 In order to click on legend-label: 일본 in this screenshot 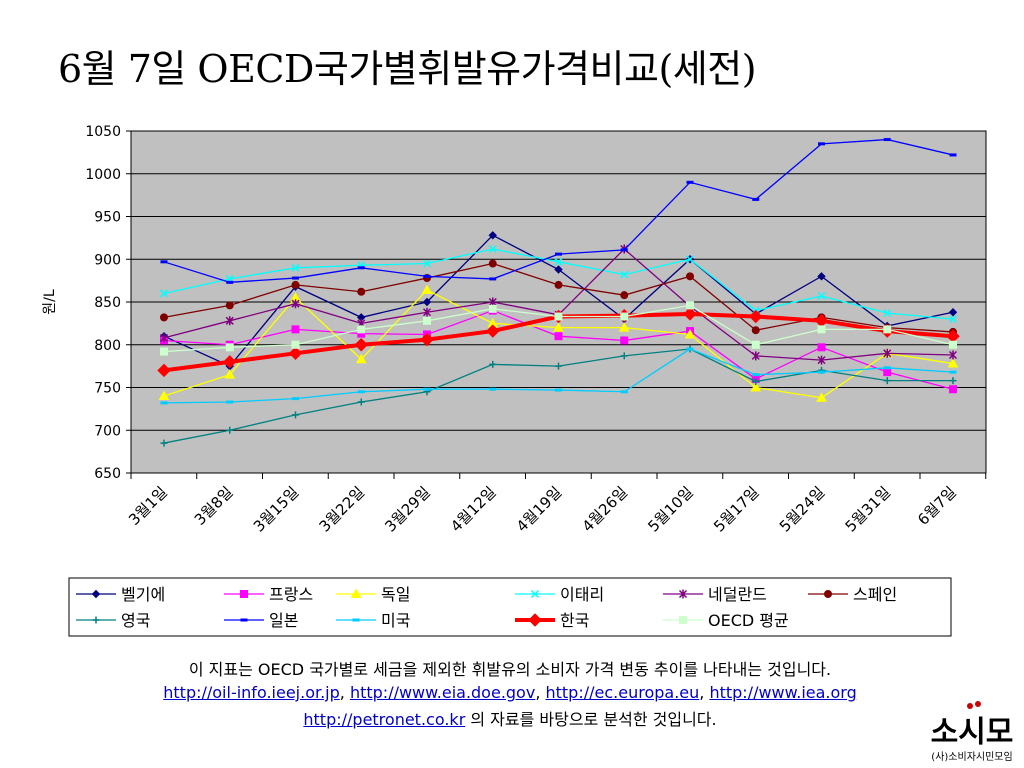, I will do `click(283, 620)`.